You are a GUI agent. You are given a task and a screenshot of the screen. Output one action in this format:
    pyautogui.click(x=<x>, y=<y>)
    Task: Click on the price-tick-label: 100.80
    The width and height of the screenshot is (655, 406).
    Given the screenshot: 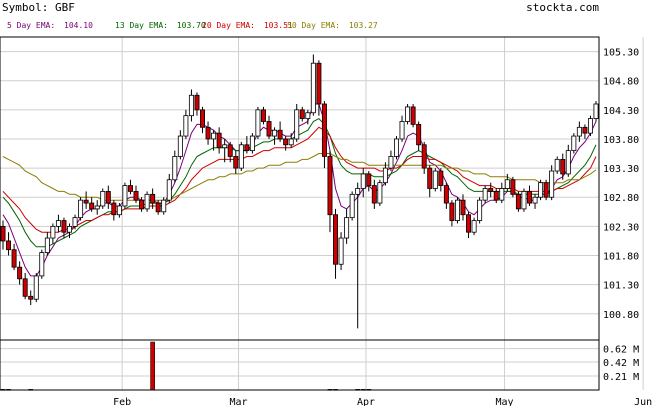 What is the action you would take?
    pyautogui.click(x=621, y=315)
    